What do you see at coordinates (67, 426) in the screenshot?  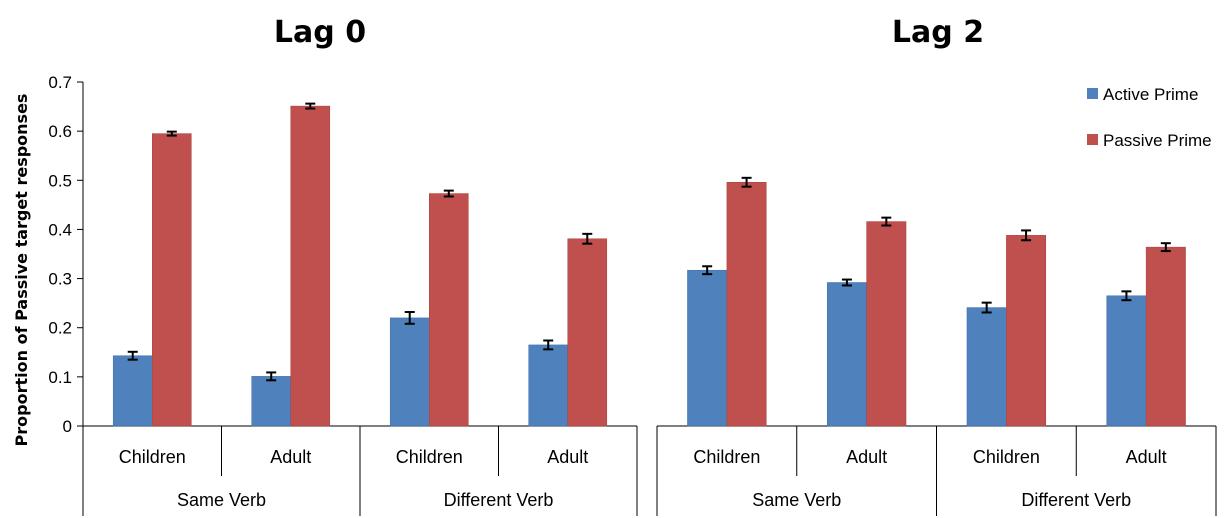 I see `y-tick-label: 0` at bounding box center [67, 426].